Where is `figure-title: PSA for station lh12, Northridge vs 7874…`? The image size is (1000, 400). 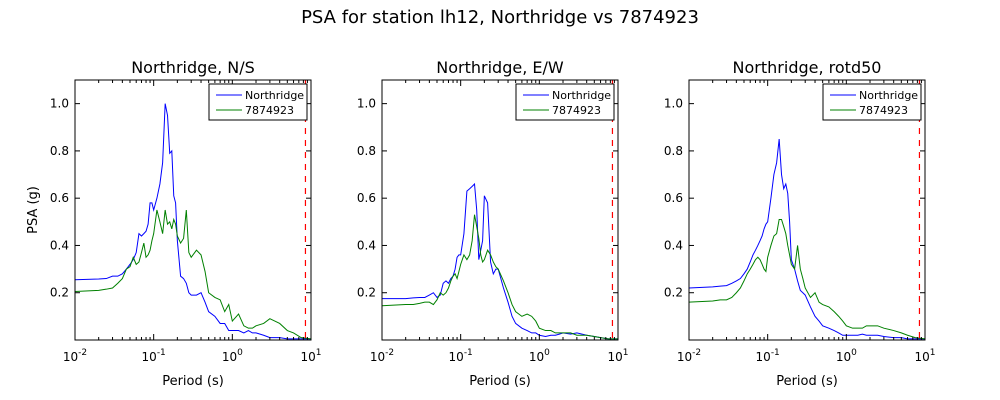
figure-title: PSA for station lh12, Northridge vs 7874… is located at coordinates (500, 17).